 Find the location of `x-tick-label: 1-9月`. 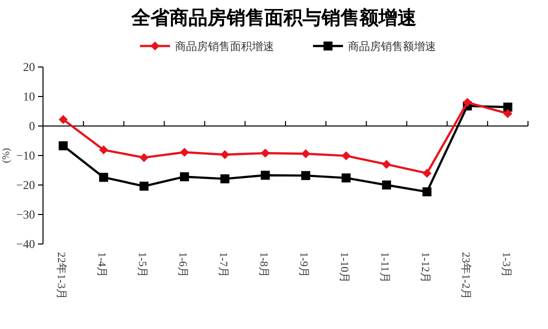

x-tick-label: 1-9月 is located at coordinates (304, 265).